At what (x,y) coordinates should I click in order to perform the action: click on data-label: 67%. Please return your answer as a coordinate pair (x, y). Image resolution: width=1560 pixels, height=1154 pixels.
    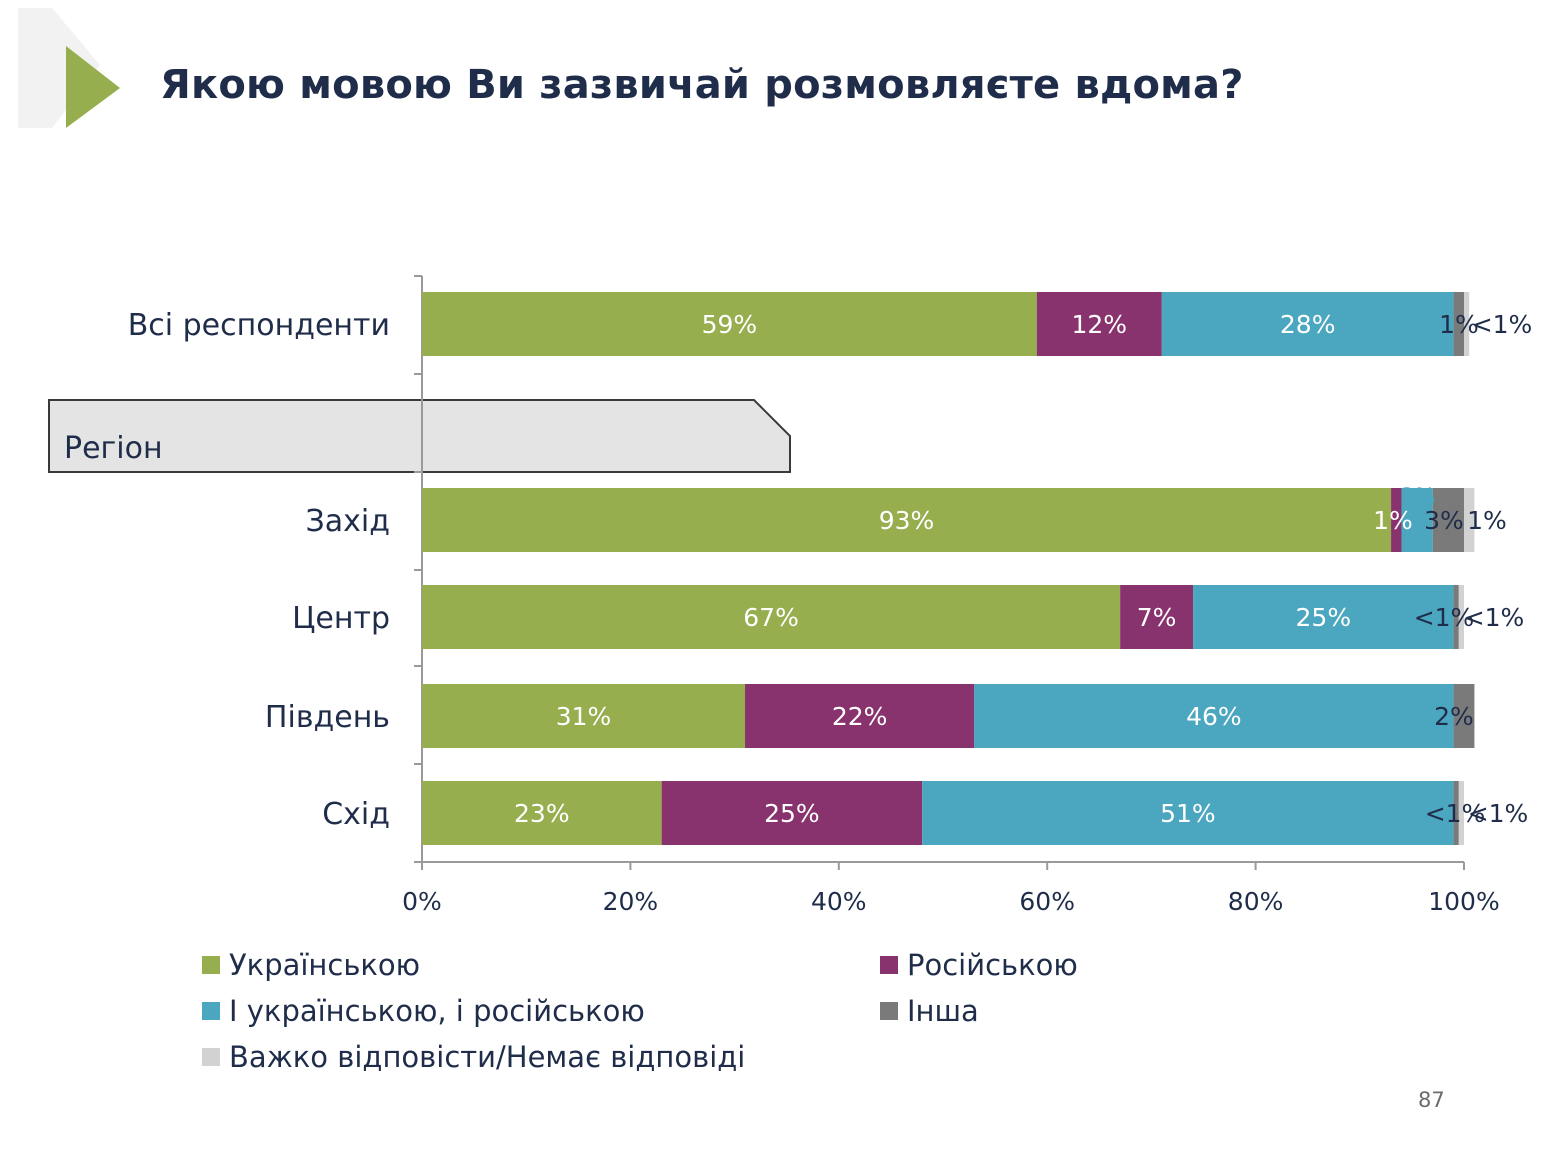
    Looking at the image, I should click on (771, 617).